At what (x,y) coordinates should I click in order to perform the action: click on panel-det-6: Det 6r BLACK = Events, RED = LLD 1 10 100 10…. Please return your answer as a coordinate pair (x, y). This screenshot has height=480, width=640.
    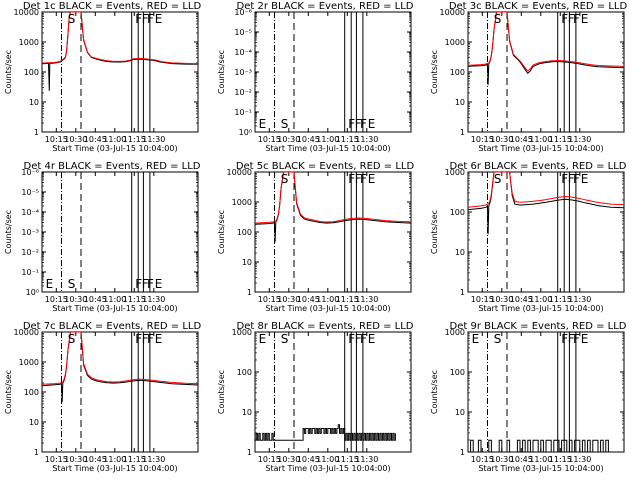
    Looking at the image, I should click on (528, 237).